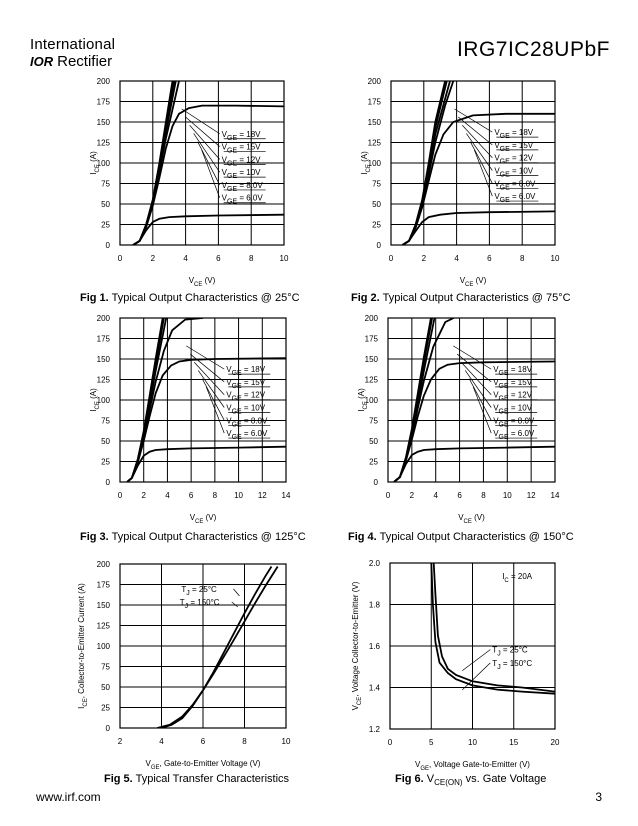 This screenshot has height=826, width=638. I want to click on y-tick-label: 175, so click(104, 102).